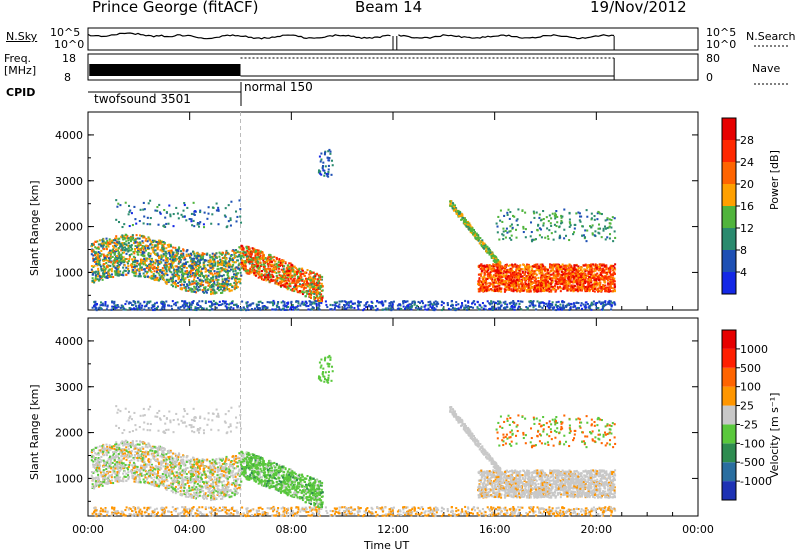  I want to click on freq-label: Freq., so click(18, 58).